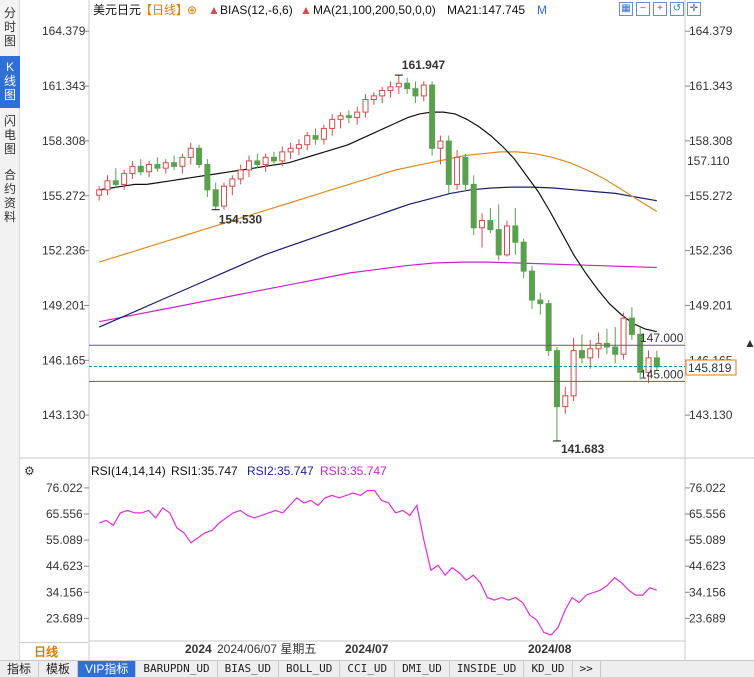  Describe the element at coordinates (20, 669) in the screenshot. I see `indicator-tab-指标: 指标` at that location.